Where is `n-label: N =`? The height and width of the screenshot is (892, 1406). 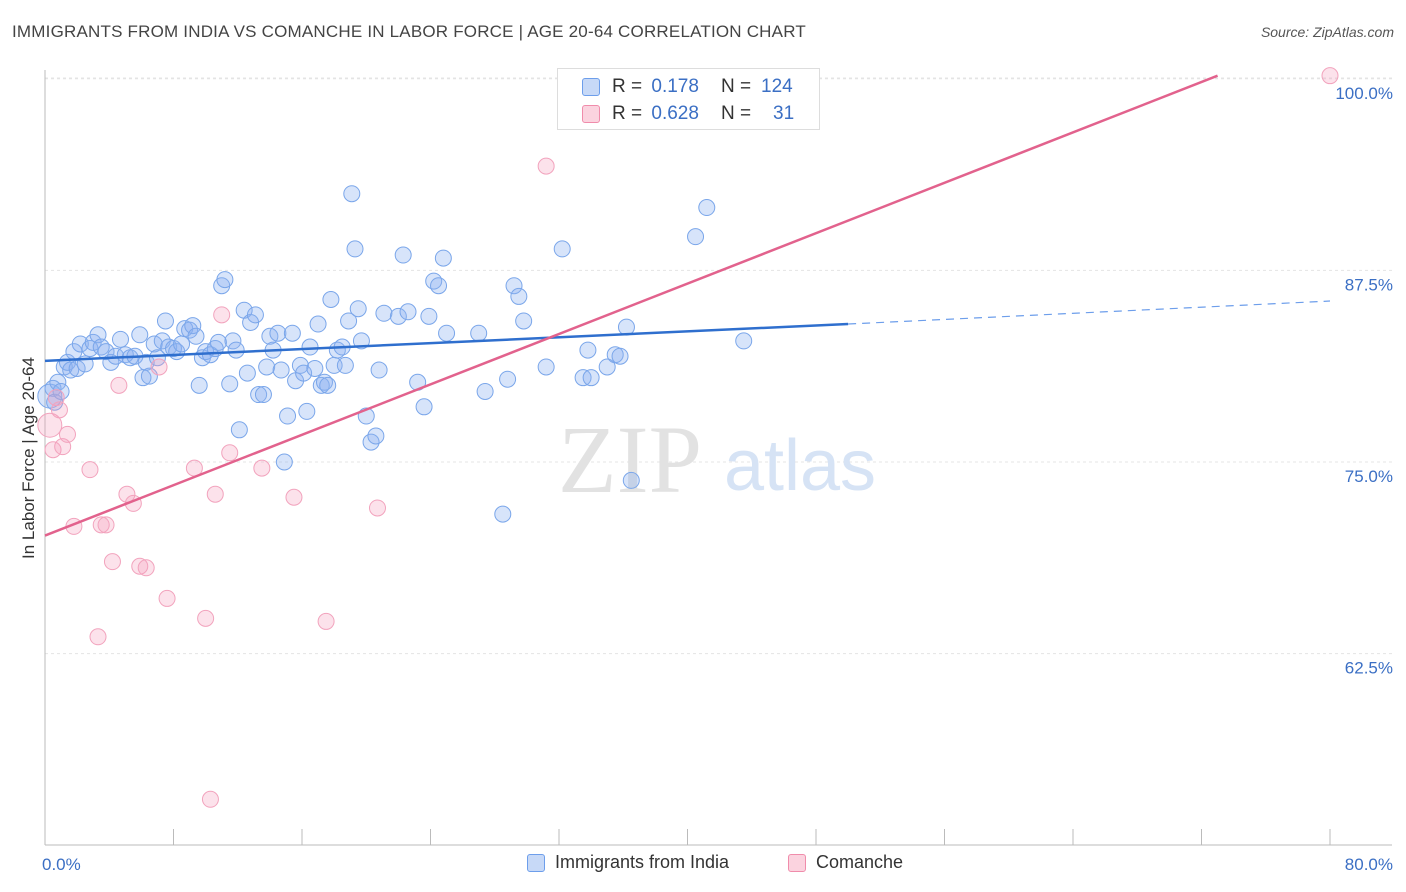 n-label: N = is located at coordinates (736, 113).